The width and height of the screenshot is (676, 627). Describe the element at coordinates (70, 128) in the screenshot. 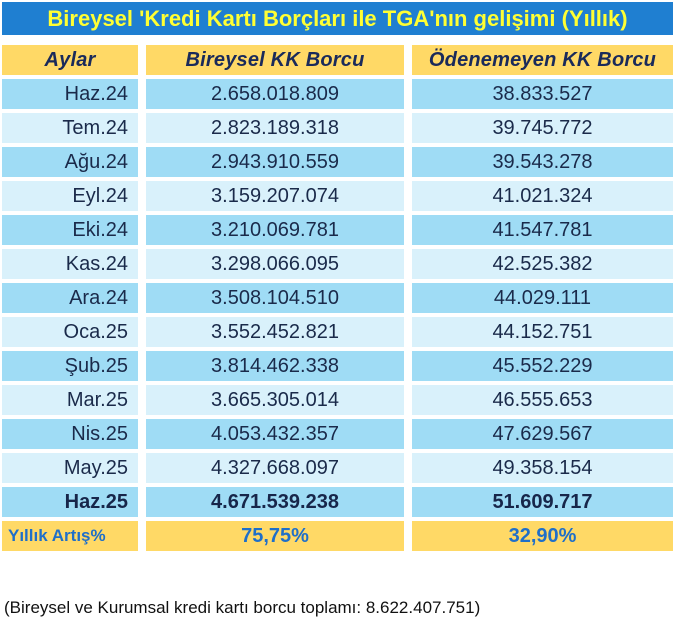

I see `month-cell: Tem.24` at that location.